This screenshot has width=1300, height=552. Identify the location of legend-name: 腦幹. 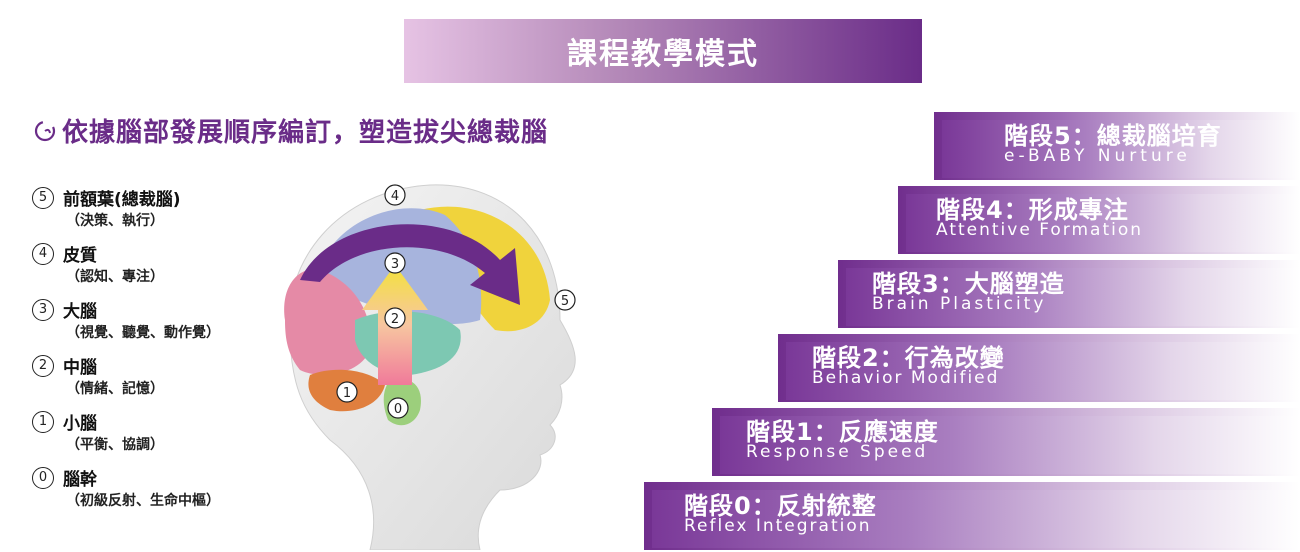
(80, 480).